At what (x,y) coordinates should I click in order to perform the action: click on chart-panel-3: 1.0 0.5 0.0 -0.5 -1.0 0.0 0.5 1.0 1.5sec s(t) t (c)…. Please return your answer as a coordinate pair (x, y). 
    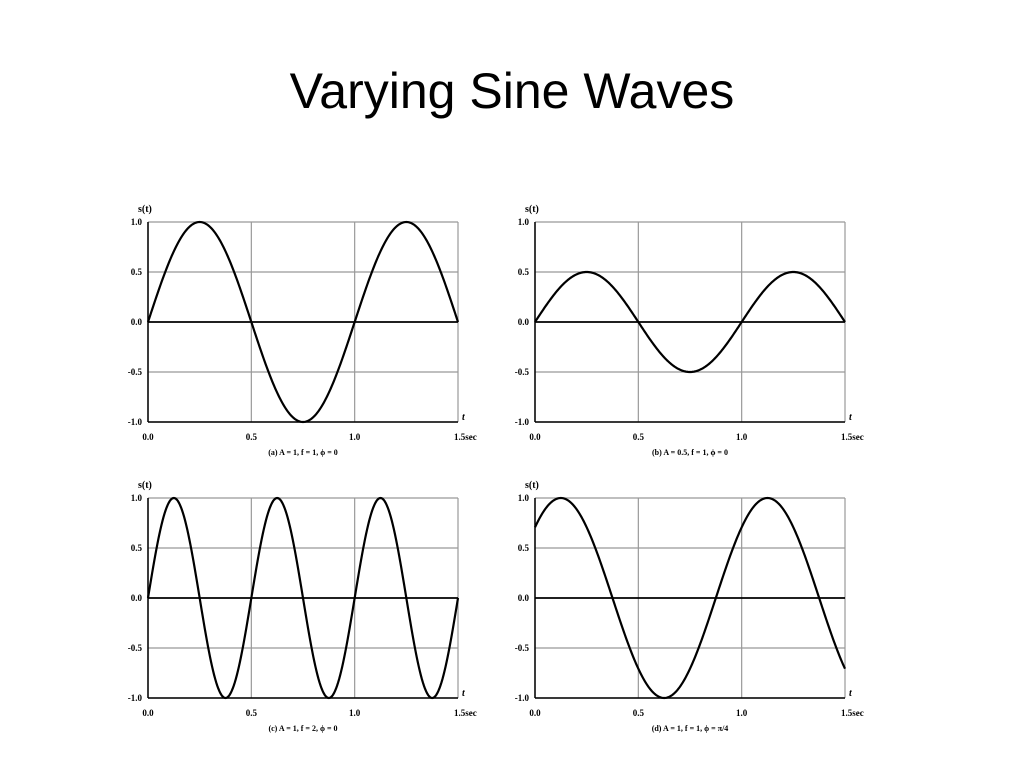
    Looking at the image, I should click on (302, 606).